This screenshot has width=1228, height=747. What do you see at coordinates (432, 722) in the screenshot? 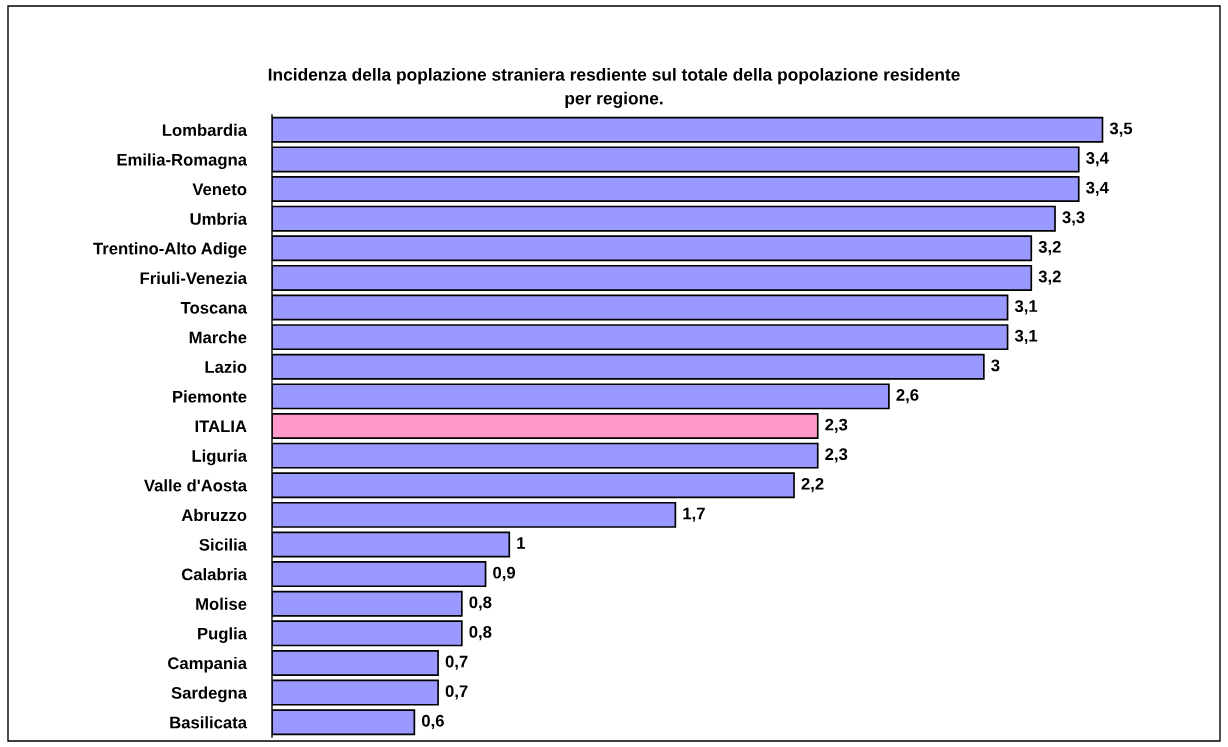
I see `data-label: 0,6` at bounding box center [432, 722].